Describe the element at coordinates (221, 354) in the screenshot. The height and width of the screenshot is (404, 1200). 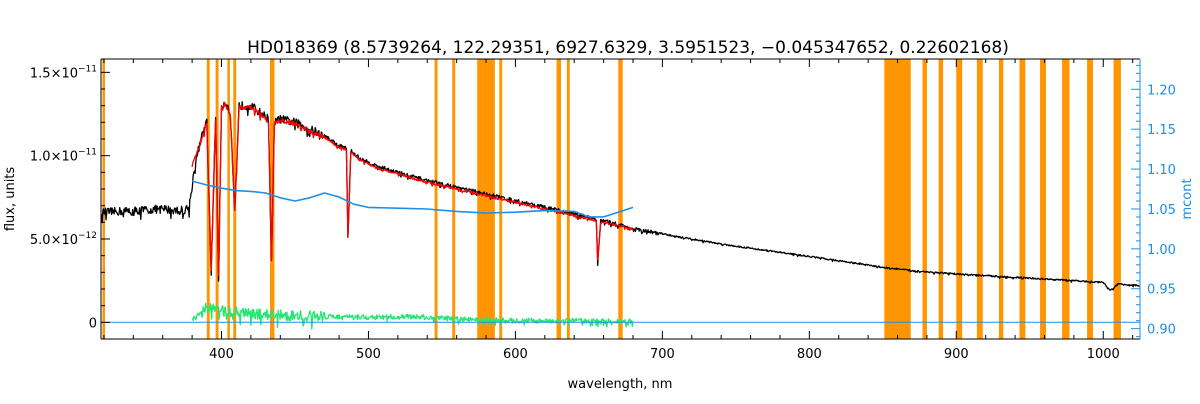
I see `x-tick-label-400: 400` at that location.